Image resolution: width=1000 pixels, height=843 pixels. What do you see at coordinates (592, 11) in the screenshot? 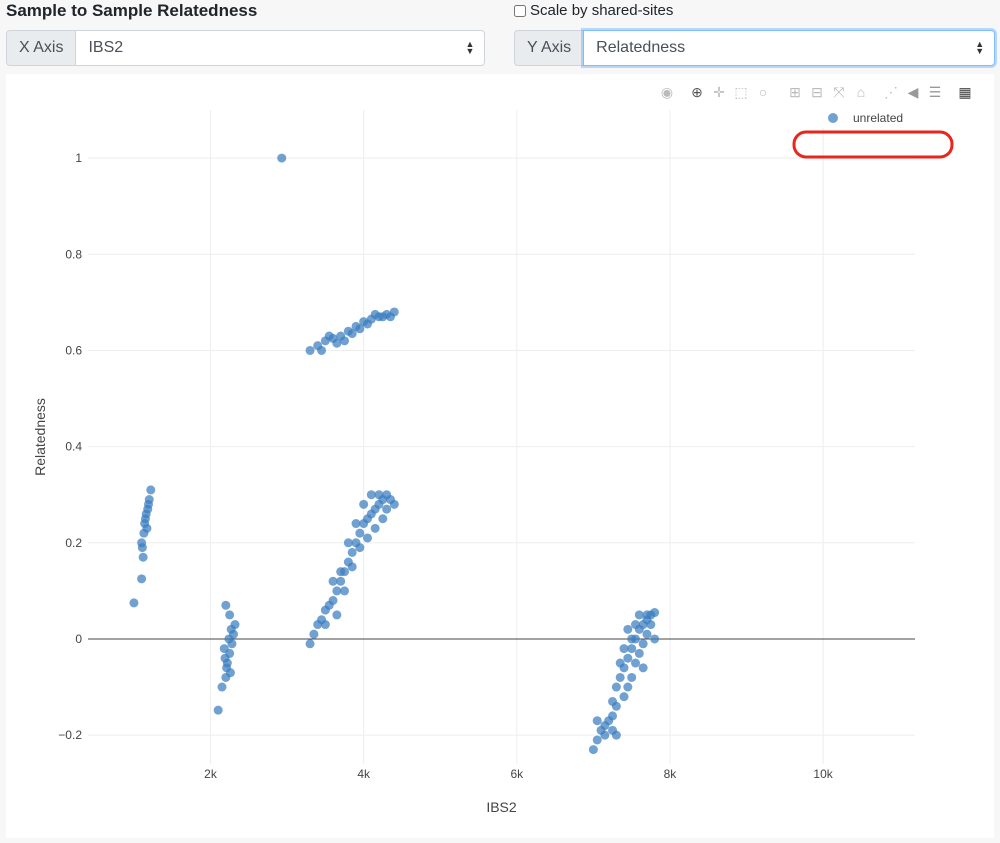
I see `scale-by-shared-sites-toggle: Scale by shared-sites` at bounding box center [592, 11].